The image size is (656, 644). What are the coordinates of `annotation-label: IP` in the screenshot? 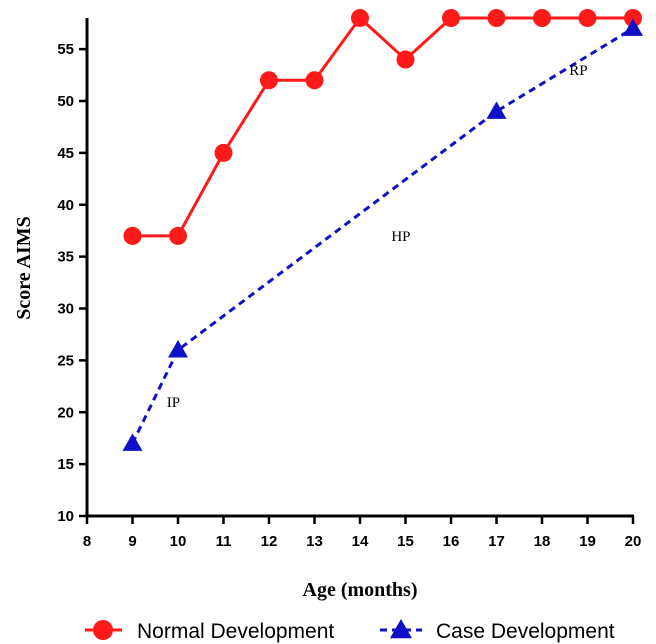 It's located at (173, 403).